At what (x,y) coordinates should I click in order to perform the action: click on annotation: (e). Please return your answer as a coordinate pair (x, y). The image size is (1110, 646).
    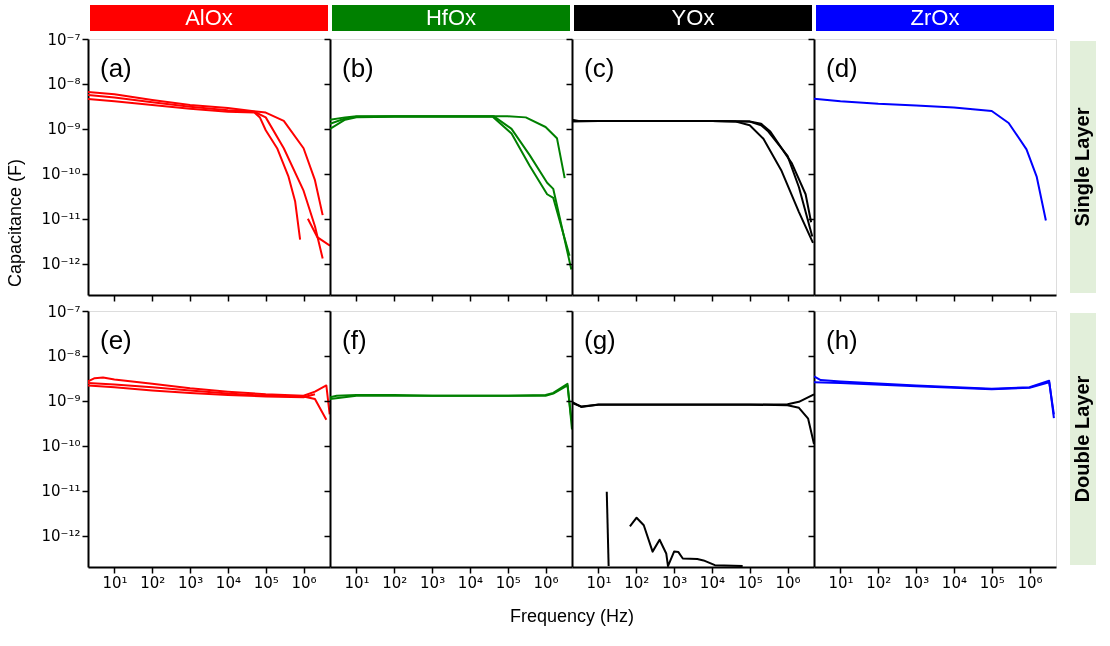
    Looking at the image, I should click on (116, 340).